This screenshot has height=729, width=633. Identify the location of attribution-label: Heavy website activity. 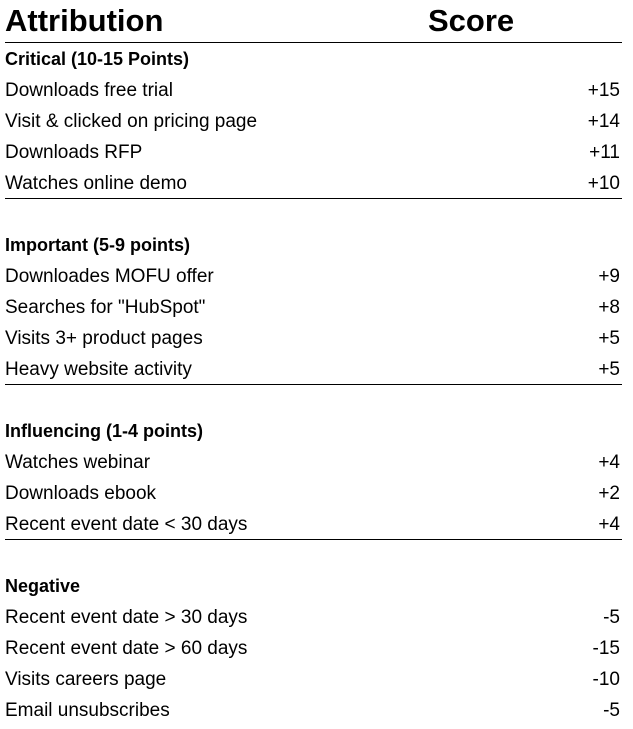
(98, 369).